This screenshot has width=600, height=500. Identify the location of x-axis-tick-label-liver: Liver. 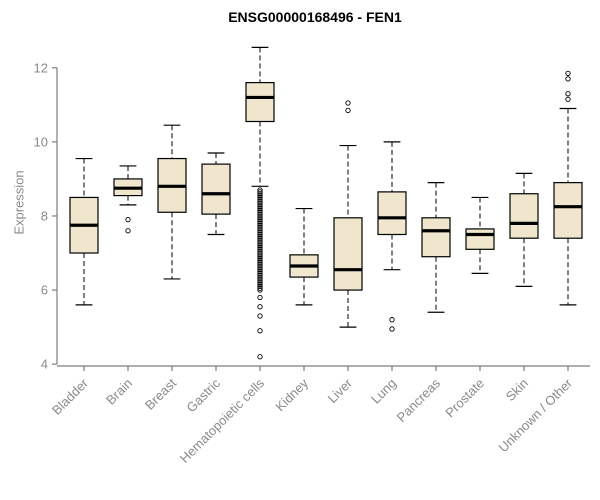
(340, 390).